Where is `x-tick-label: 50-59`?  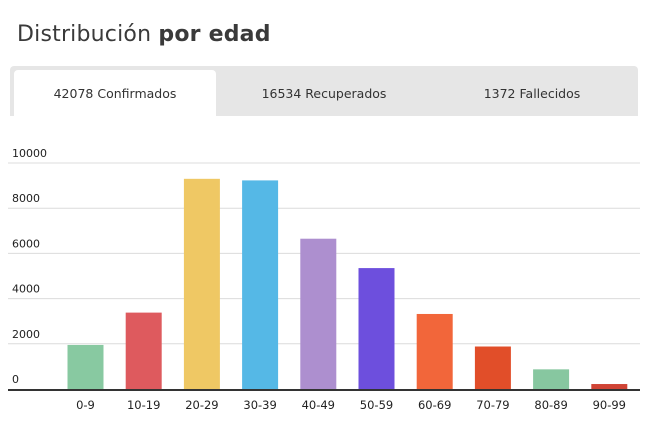
x-tick-label: 50-59 is located at coordinates (376, 405).